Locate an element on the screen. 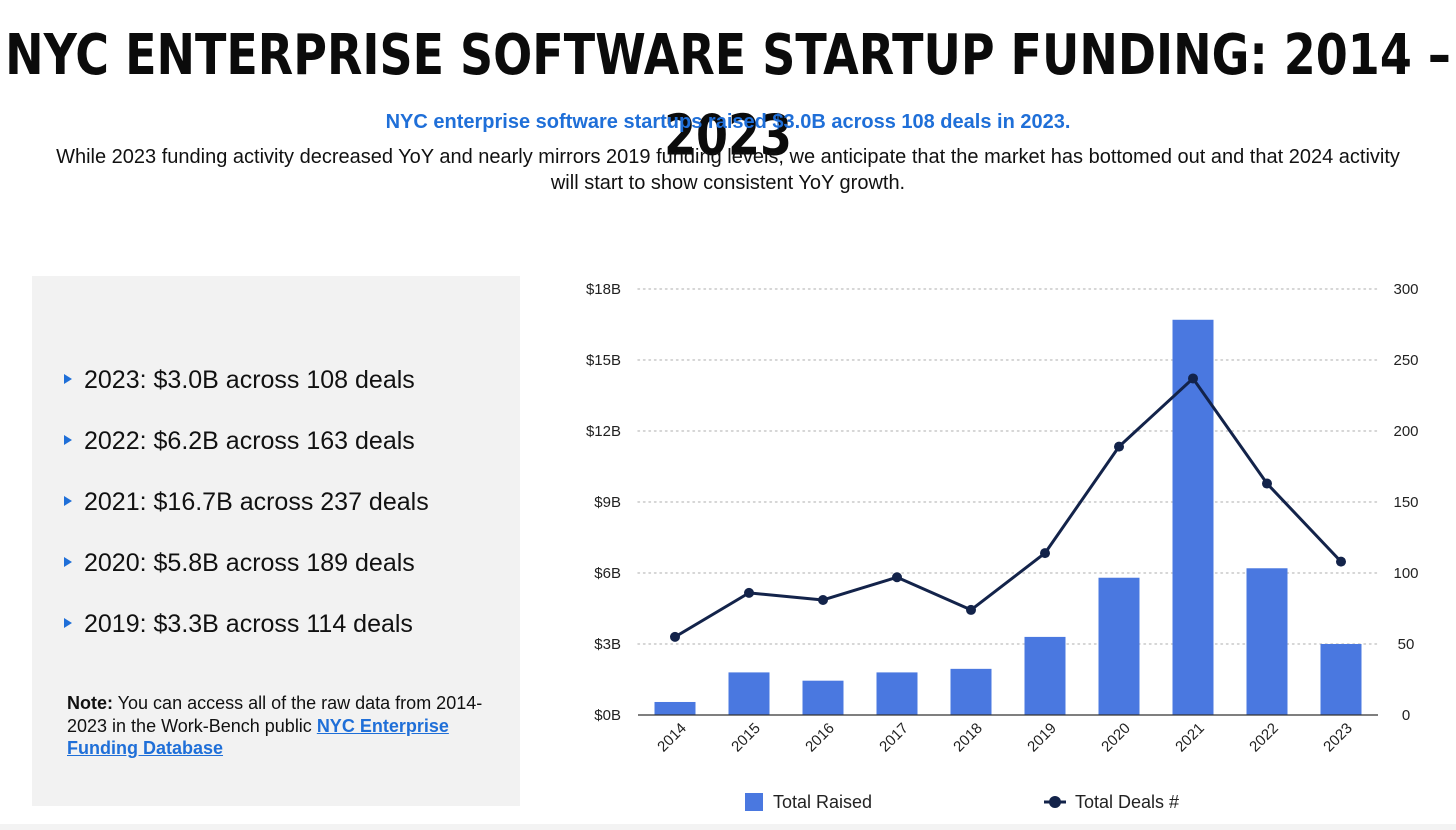 The image size is (1456, 830). note-label: Note: is located at coordinates (90, 703).